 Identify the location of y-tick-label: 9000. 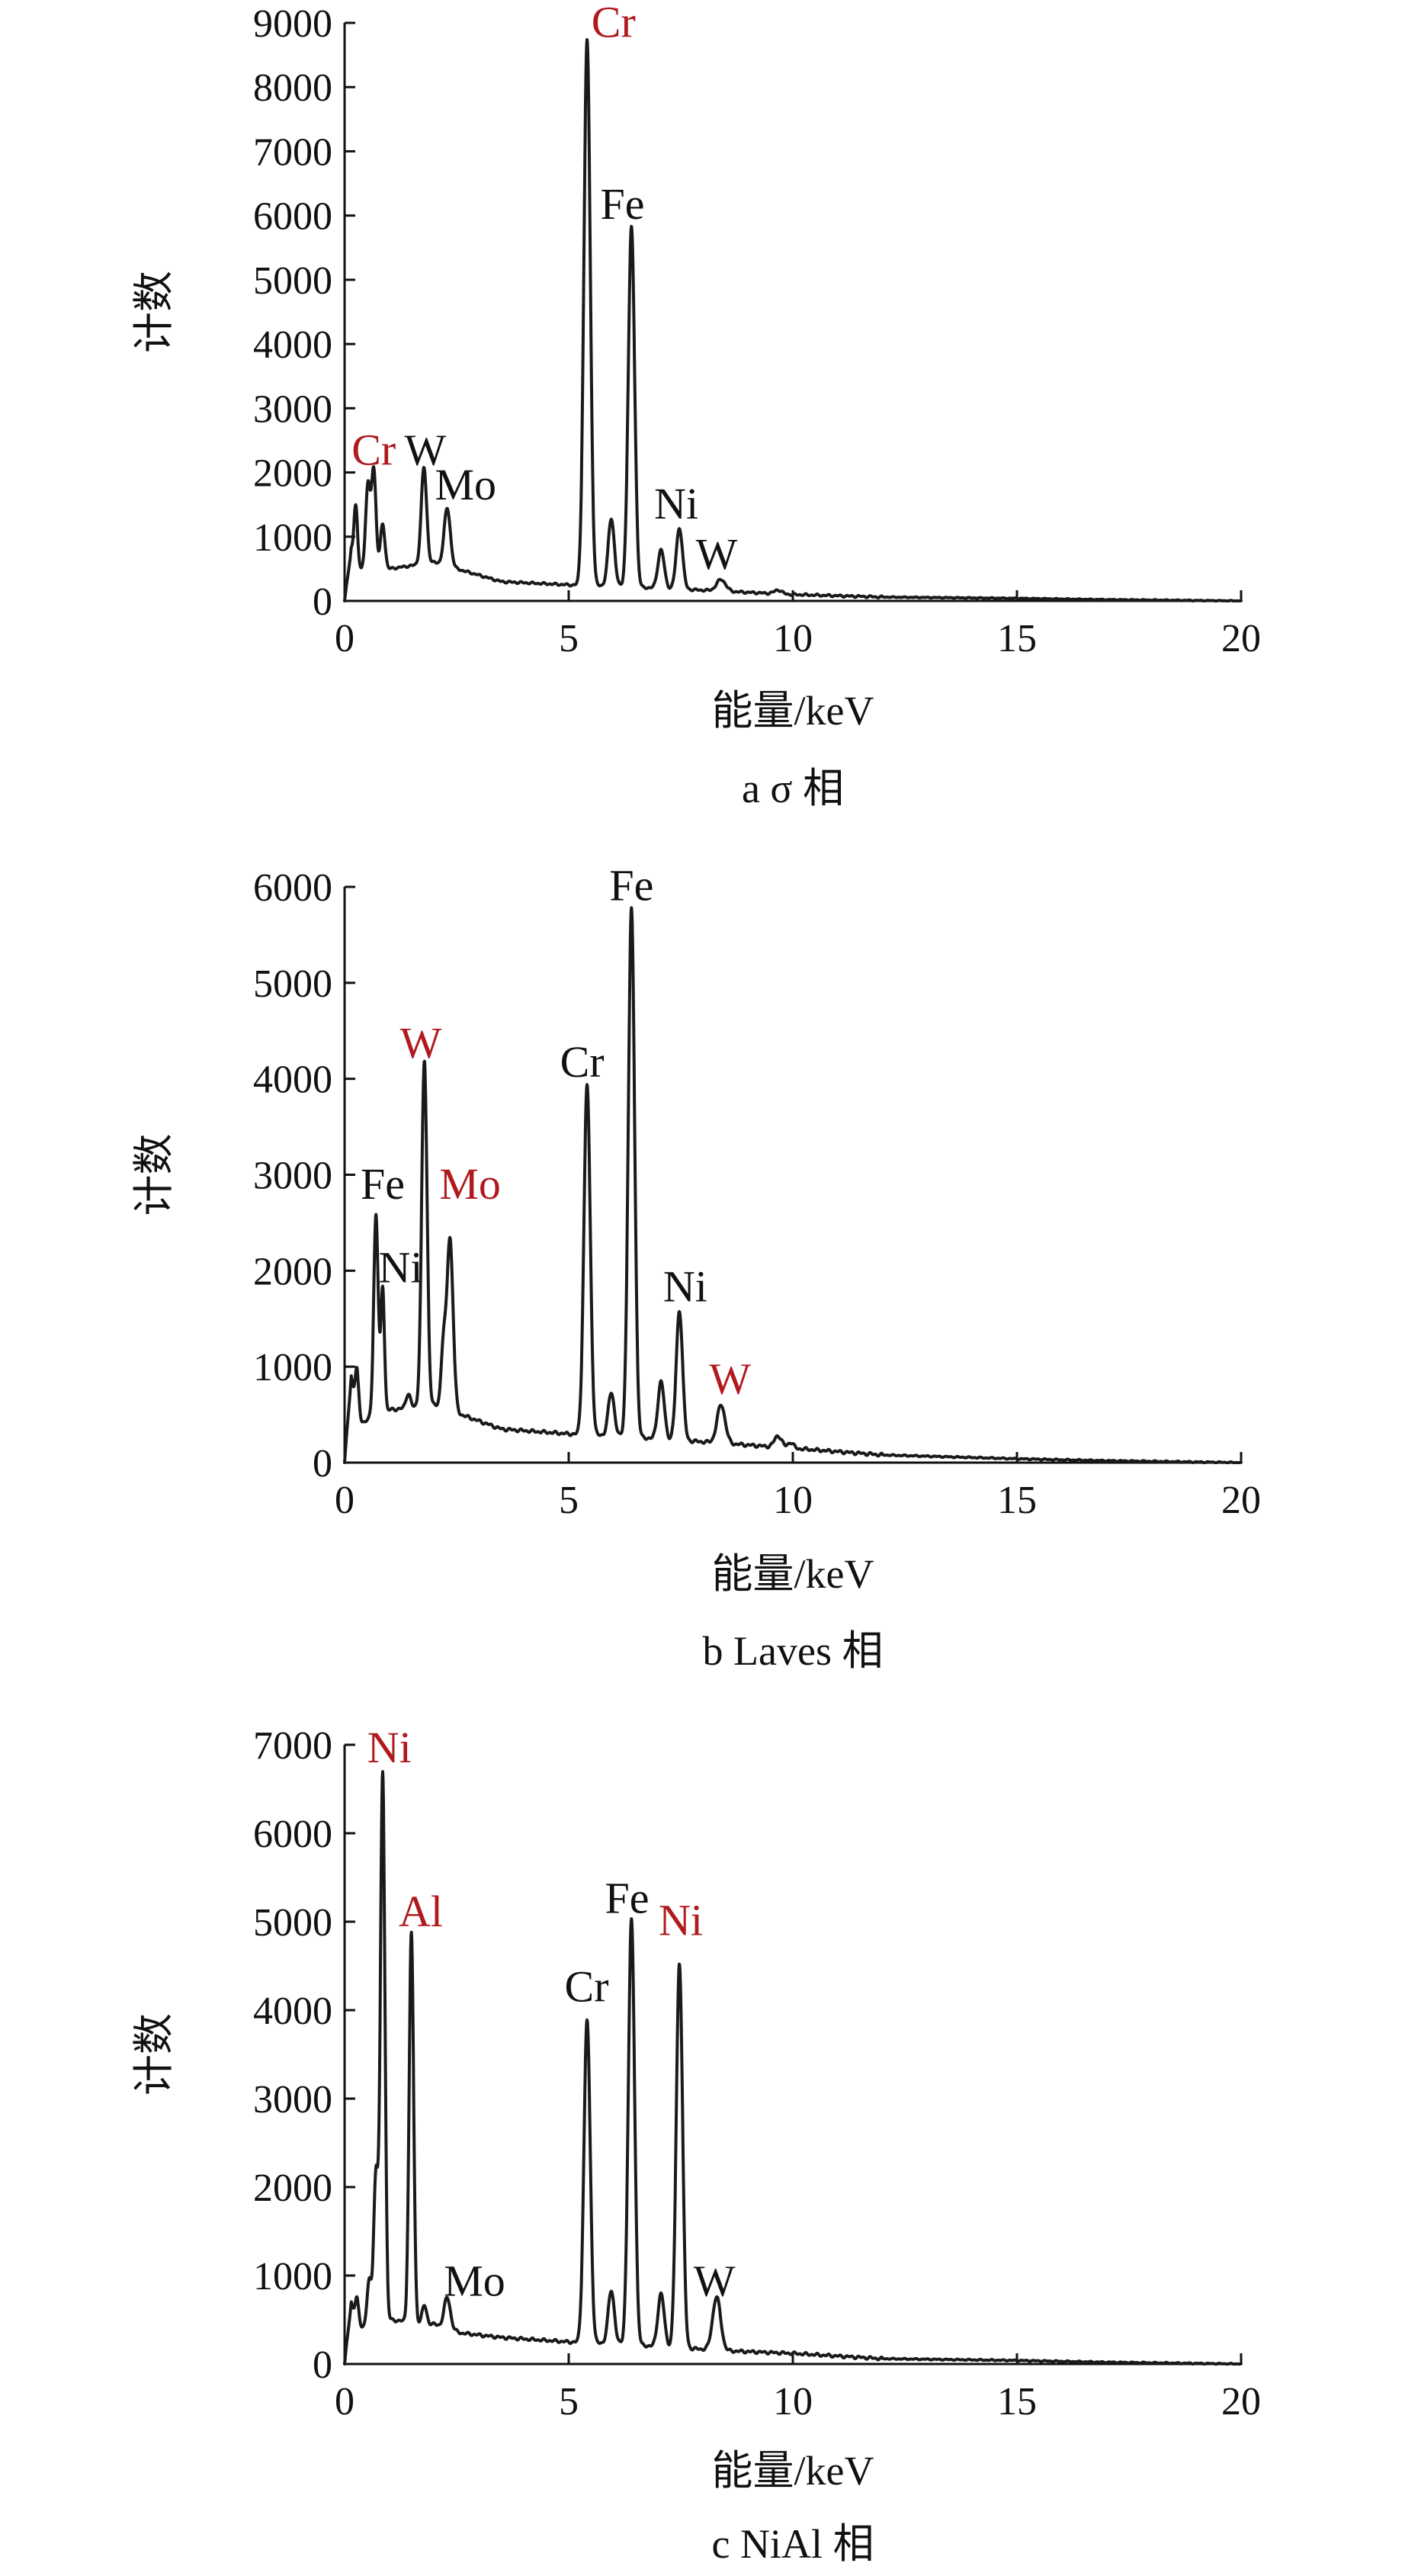
(292, 24).